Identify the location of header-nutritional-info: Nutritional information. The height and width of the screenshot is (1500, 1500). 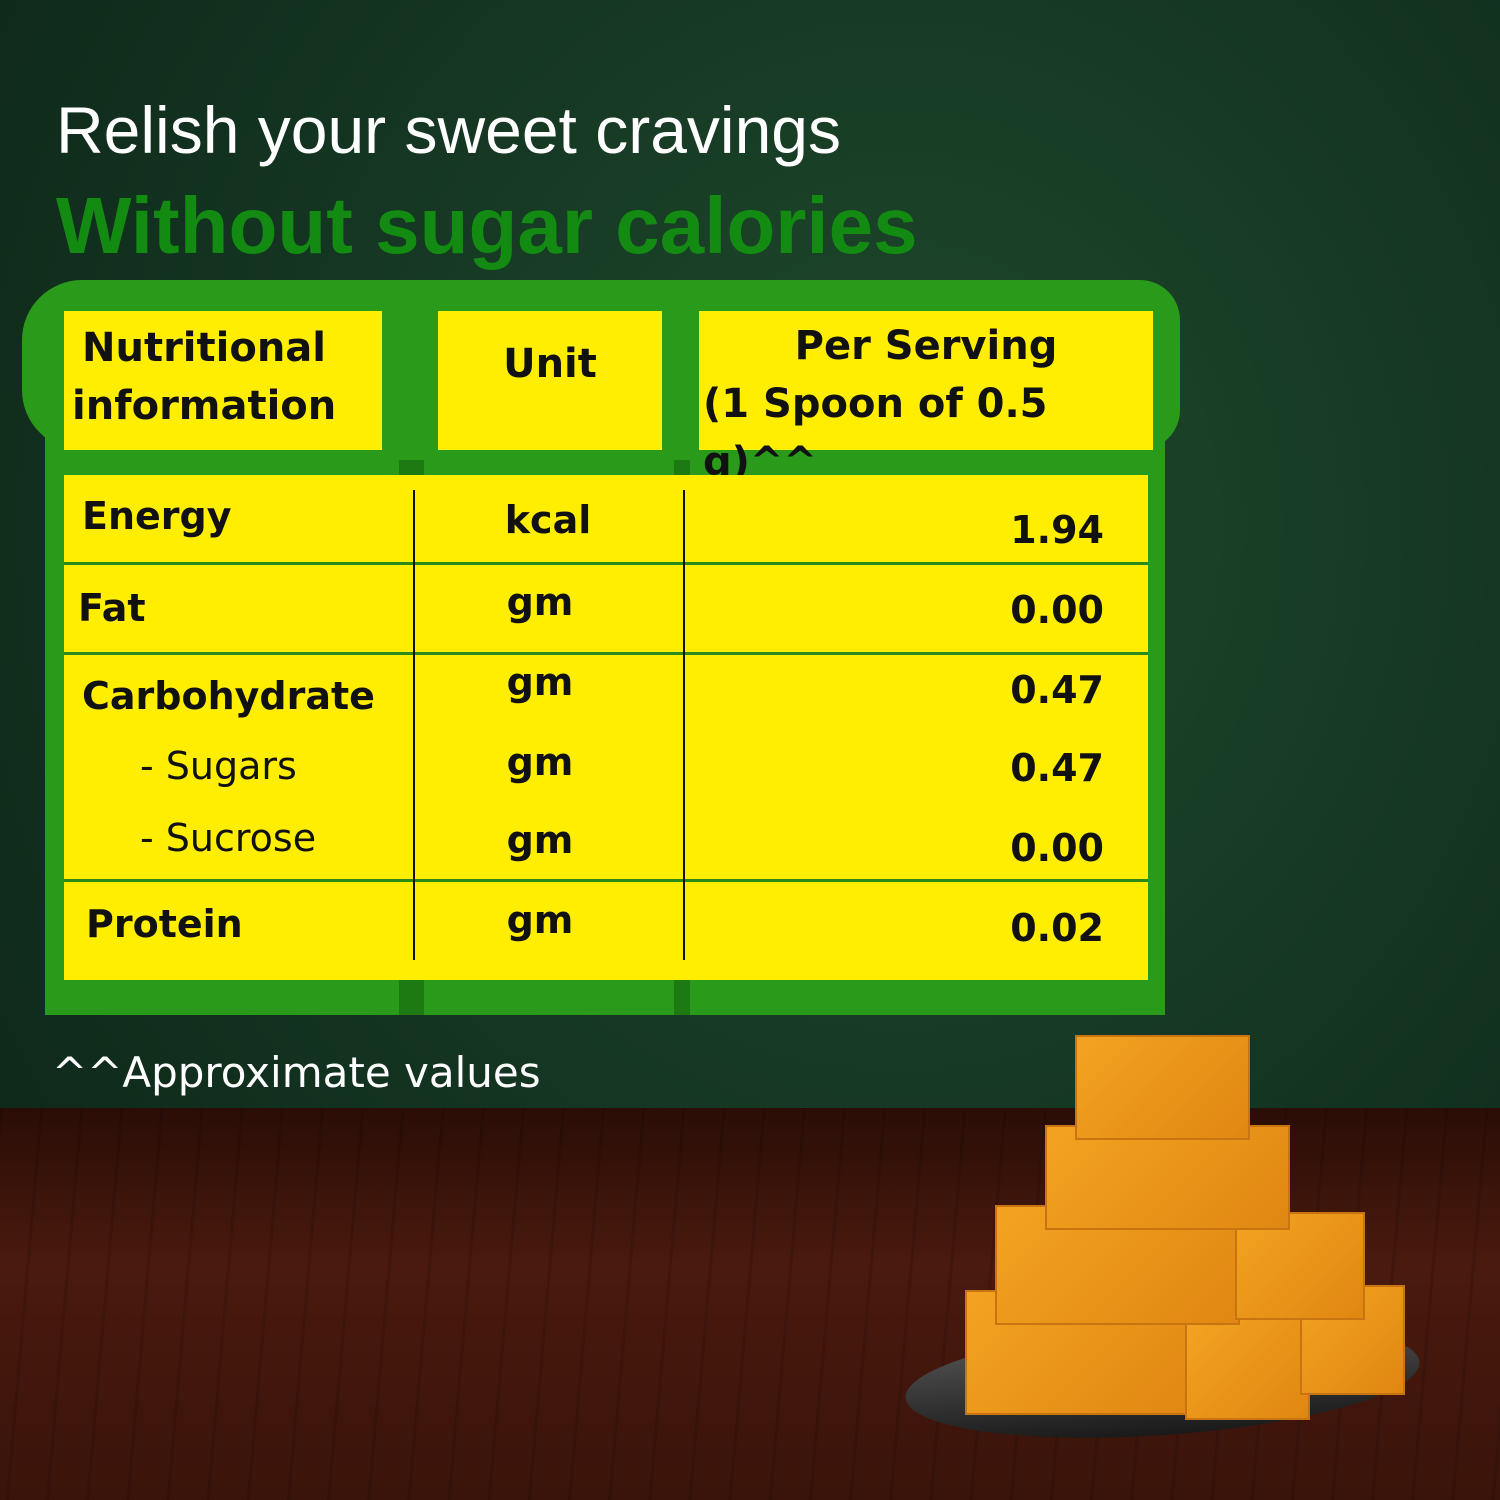
(223, 380).